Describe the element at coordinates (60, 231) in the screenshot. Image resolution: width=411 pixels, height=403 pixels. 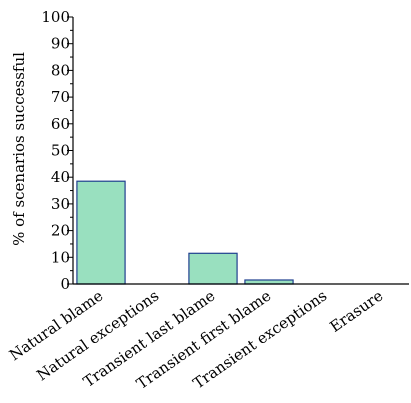
I see `y-tick-label: 20` at that location.